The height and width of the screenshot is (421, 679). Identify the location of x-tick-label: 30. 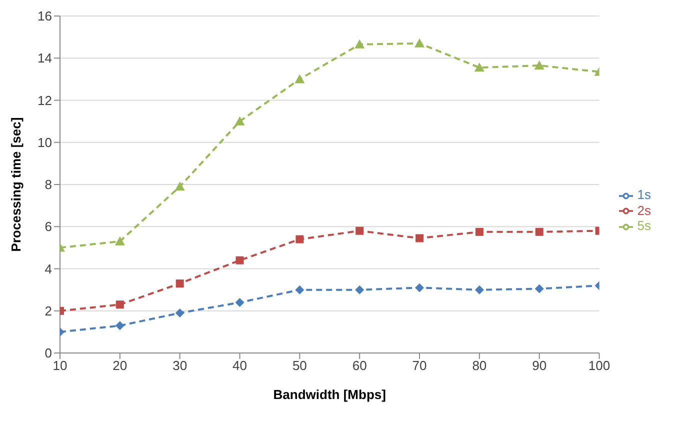
(180, 366).